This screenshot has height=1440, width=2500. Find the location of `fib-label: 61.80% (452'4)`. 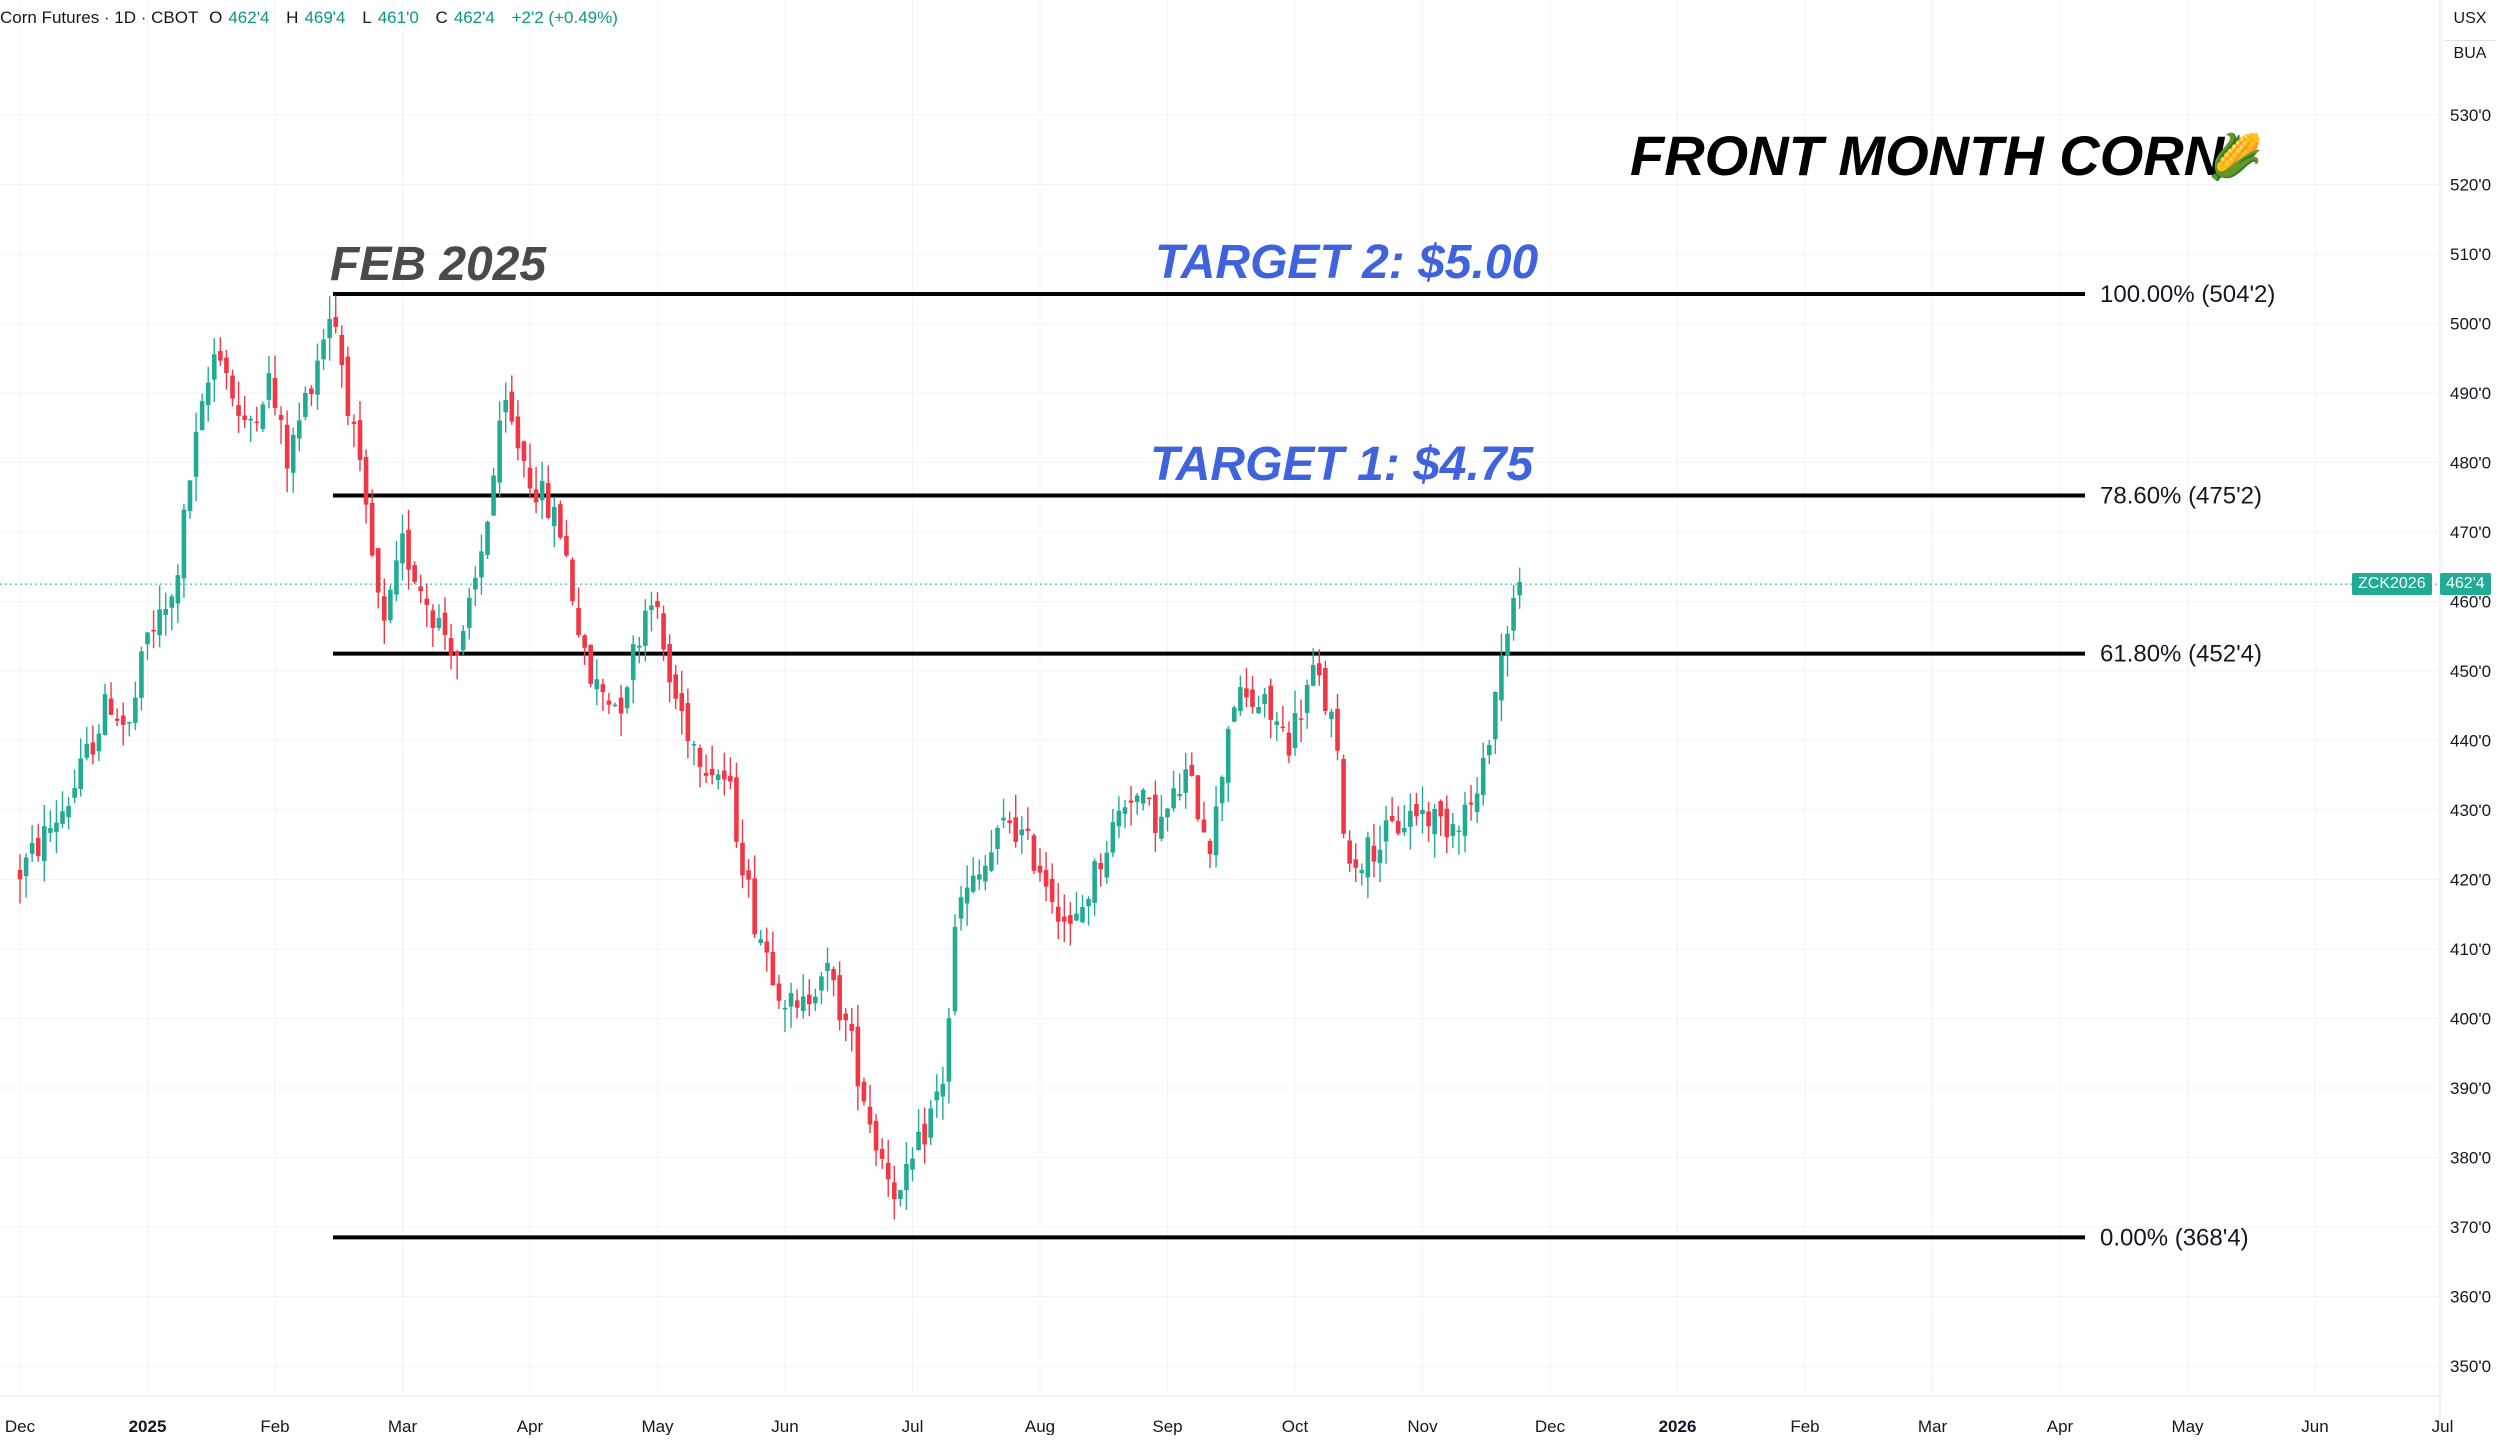

fib-label: 61.80% (452'4) is located at coordinates (2181, 654).